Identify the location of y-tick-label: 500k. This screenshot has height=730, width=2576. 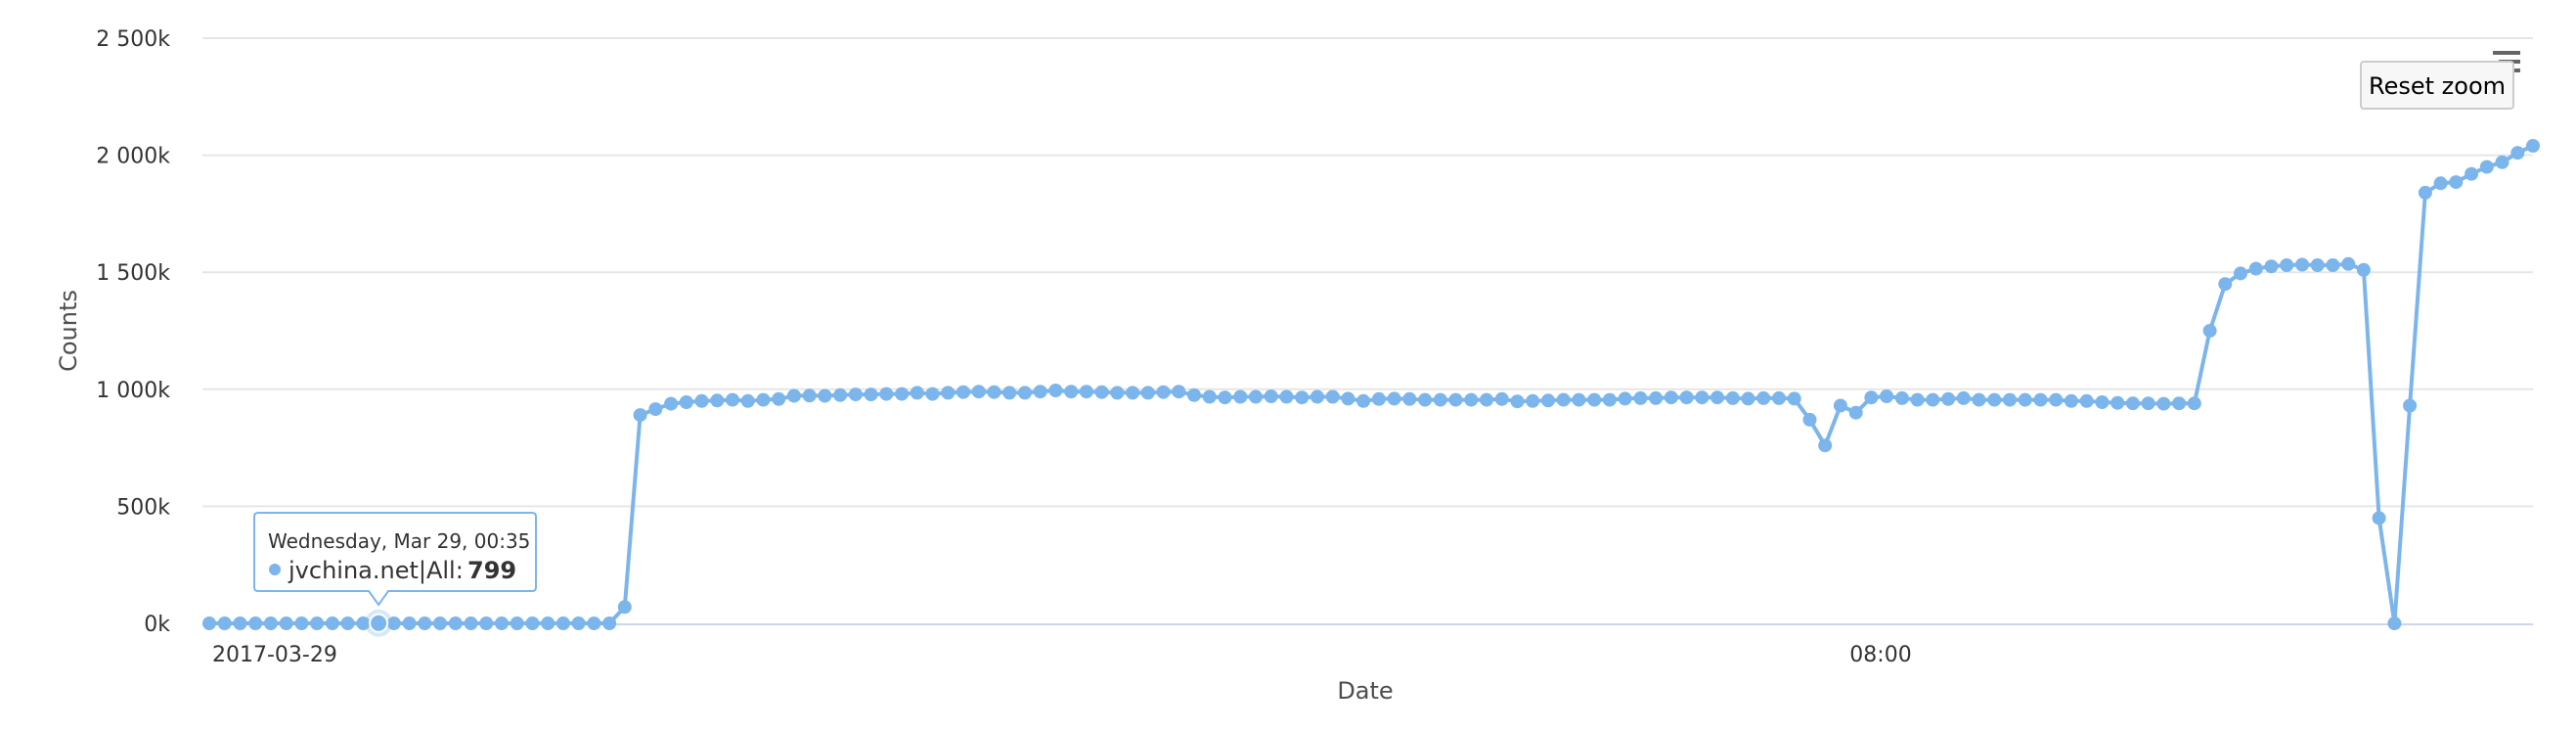
(143, 507).